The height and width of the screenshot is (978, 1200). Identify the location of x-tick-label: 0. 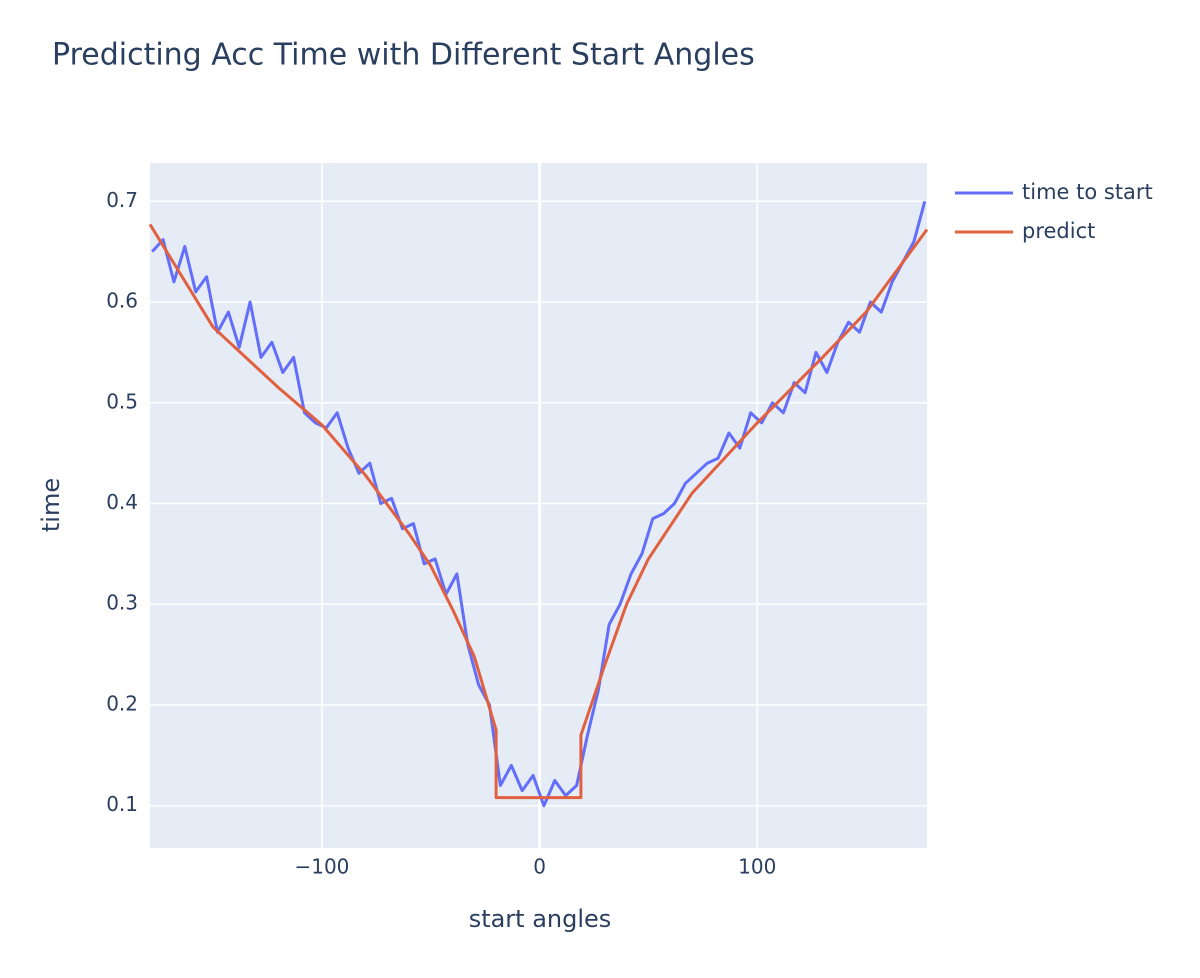
(539, 867).